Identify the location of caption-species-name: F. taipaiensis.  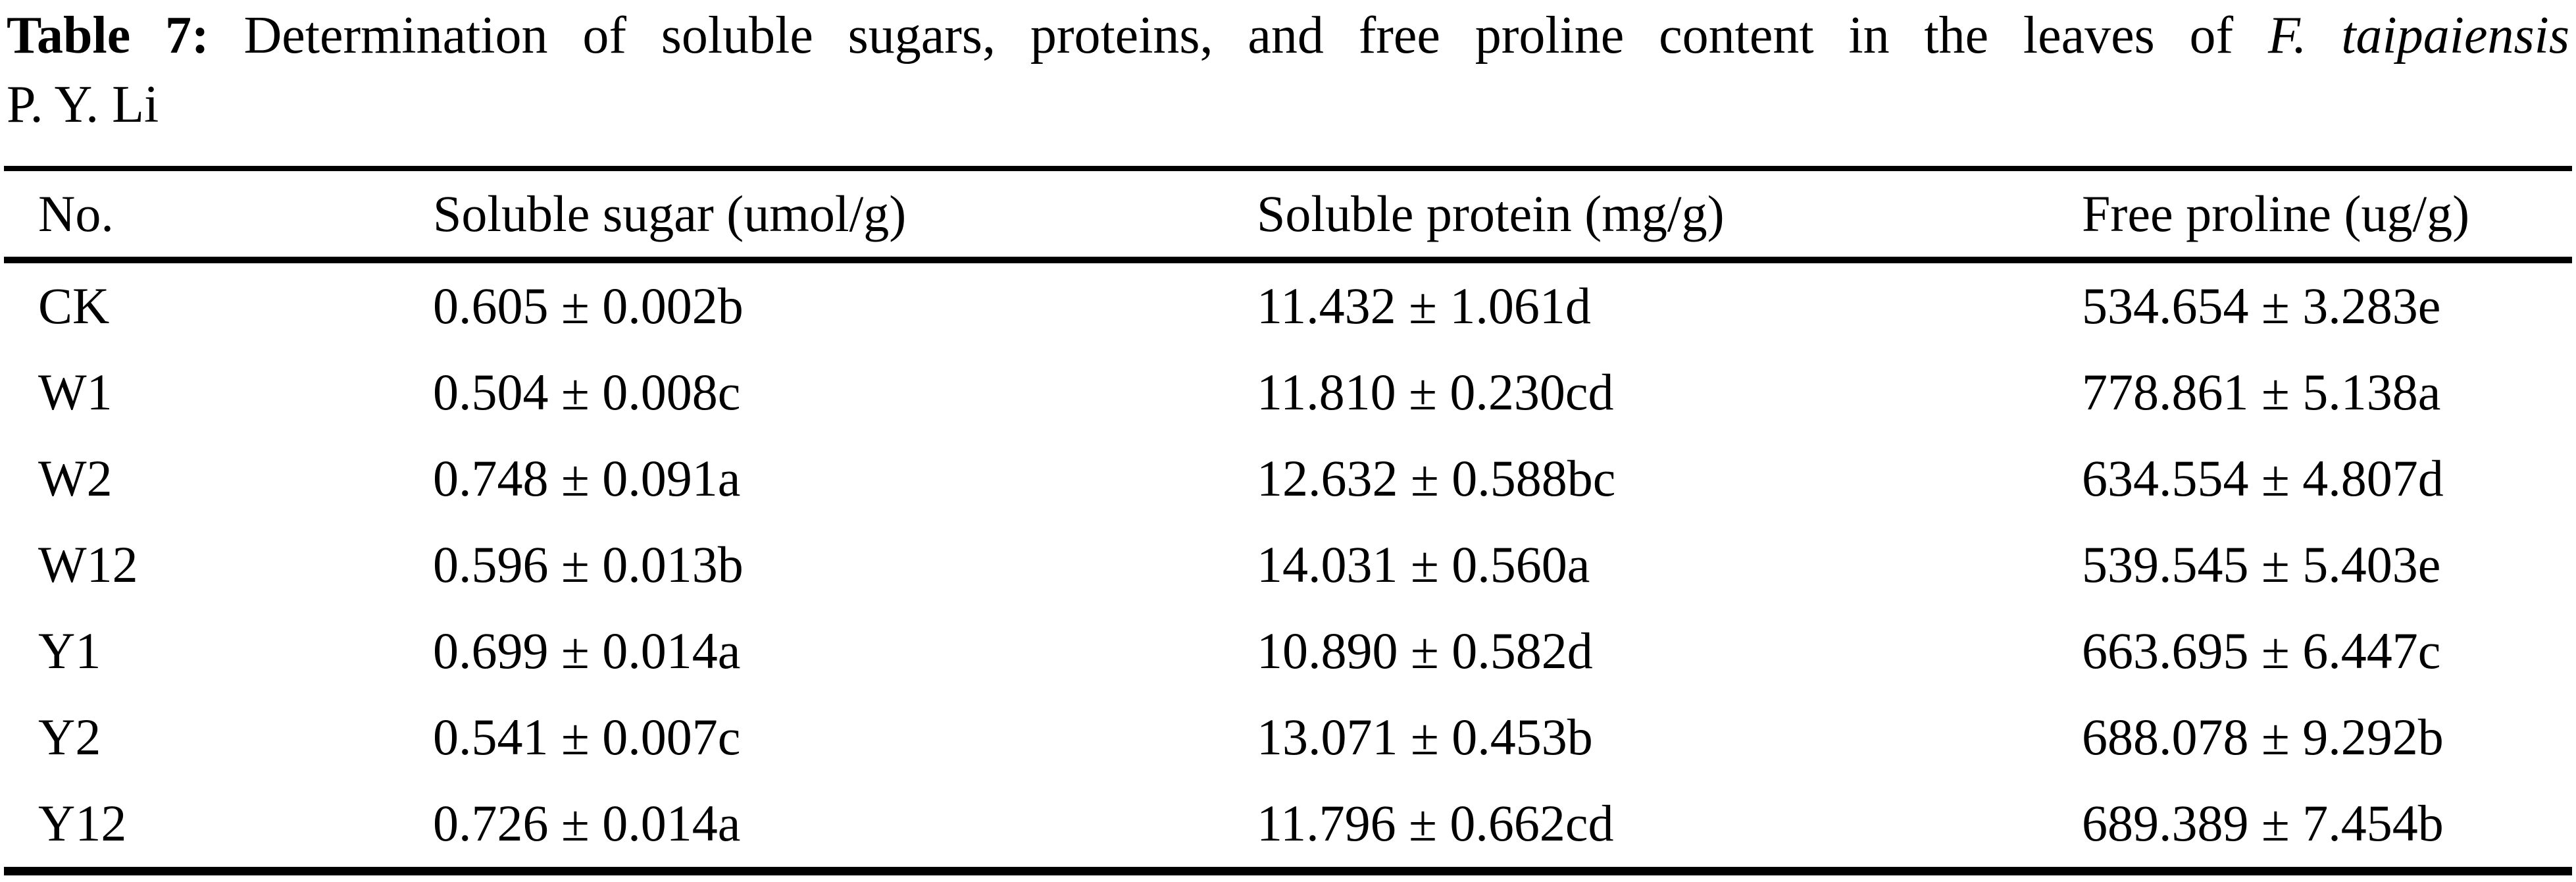
(2418, 36).